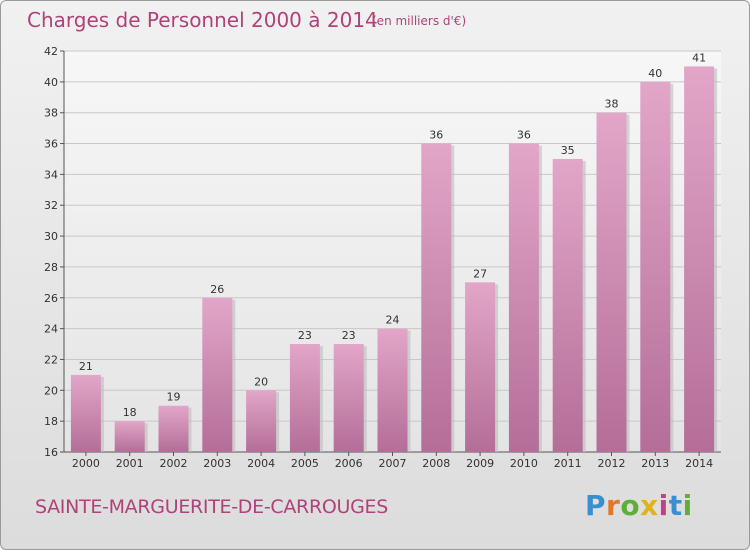 This screenshot has width=750, height=550. What do you see at coordinates (130, 412) in the screenshot?
I see `data-label: 18` at bounding box center [130, 412].